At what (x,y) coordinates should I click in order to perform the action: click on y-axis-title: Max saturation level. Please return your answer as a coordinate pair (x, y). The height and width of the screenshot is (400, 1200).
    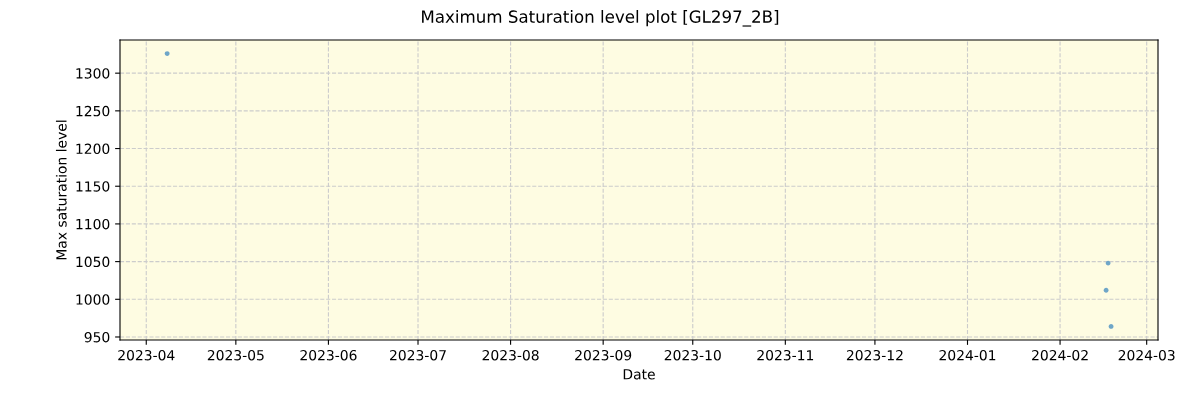
    Looking at the image, I should click on (61, 190).